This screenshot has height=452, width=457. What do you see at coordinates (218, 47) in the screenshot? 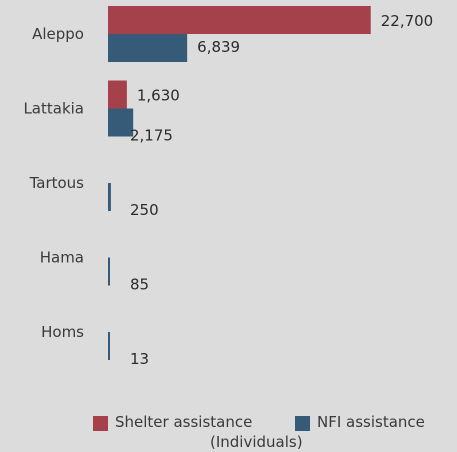
I see `value-label-nfi-aleppo: 6,839` at bounding box center [218, 47].